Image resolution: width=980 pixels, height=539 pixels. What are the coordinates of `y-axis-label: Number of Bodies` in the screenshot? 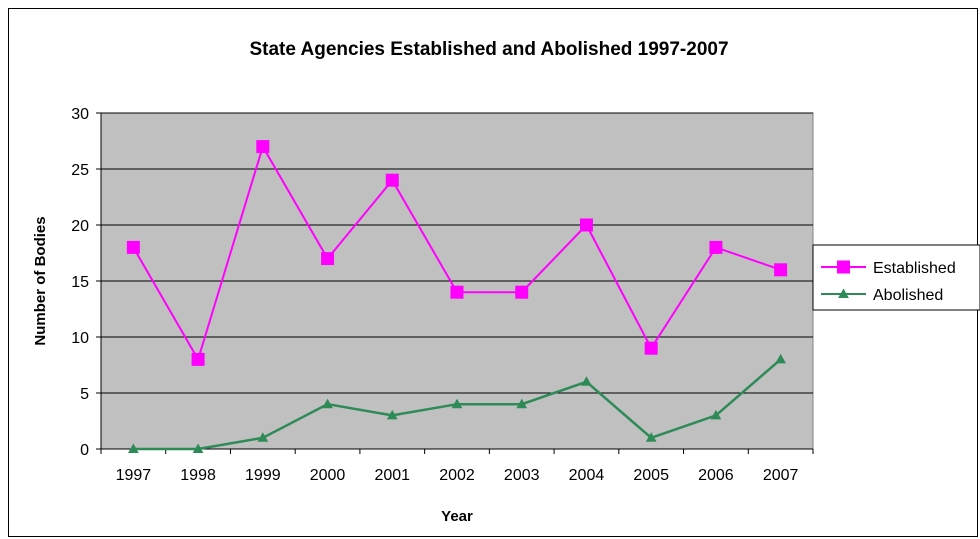 It's located at (40, 280).